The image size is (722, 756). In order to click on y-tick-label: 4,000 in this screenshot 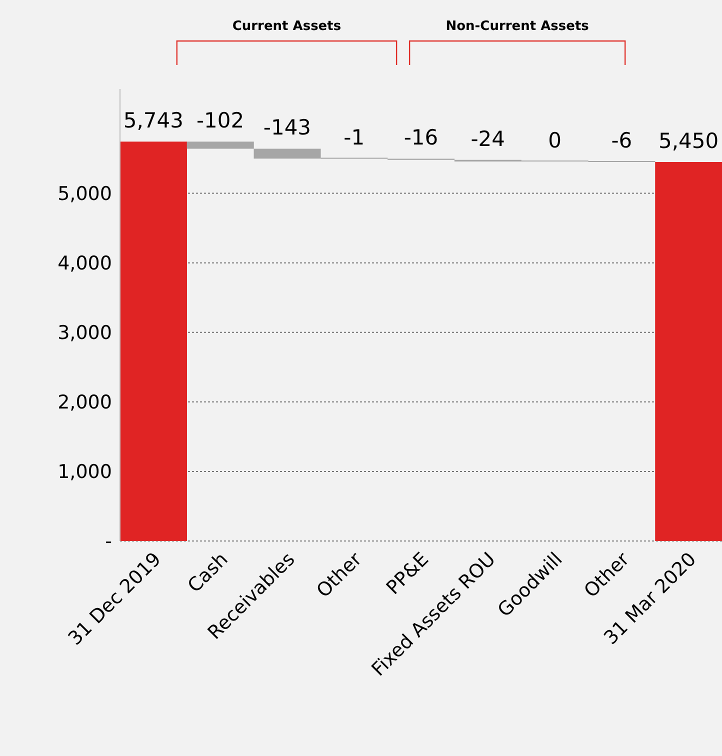, I will do `click(85, 263)`.